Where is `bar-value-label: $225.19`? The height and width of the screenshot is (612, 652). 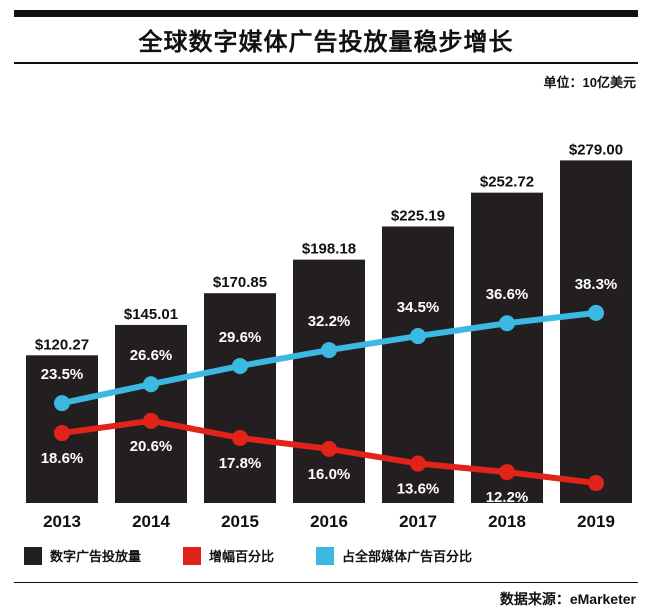 bar-value-label: $225.19 is located at coordinates (418, 215).